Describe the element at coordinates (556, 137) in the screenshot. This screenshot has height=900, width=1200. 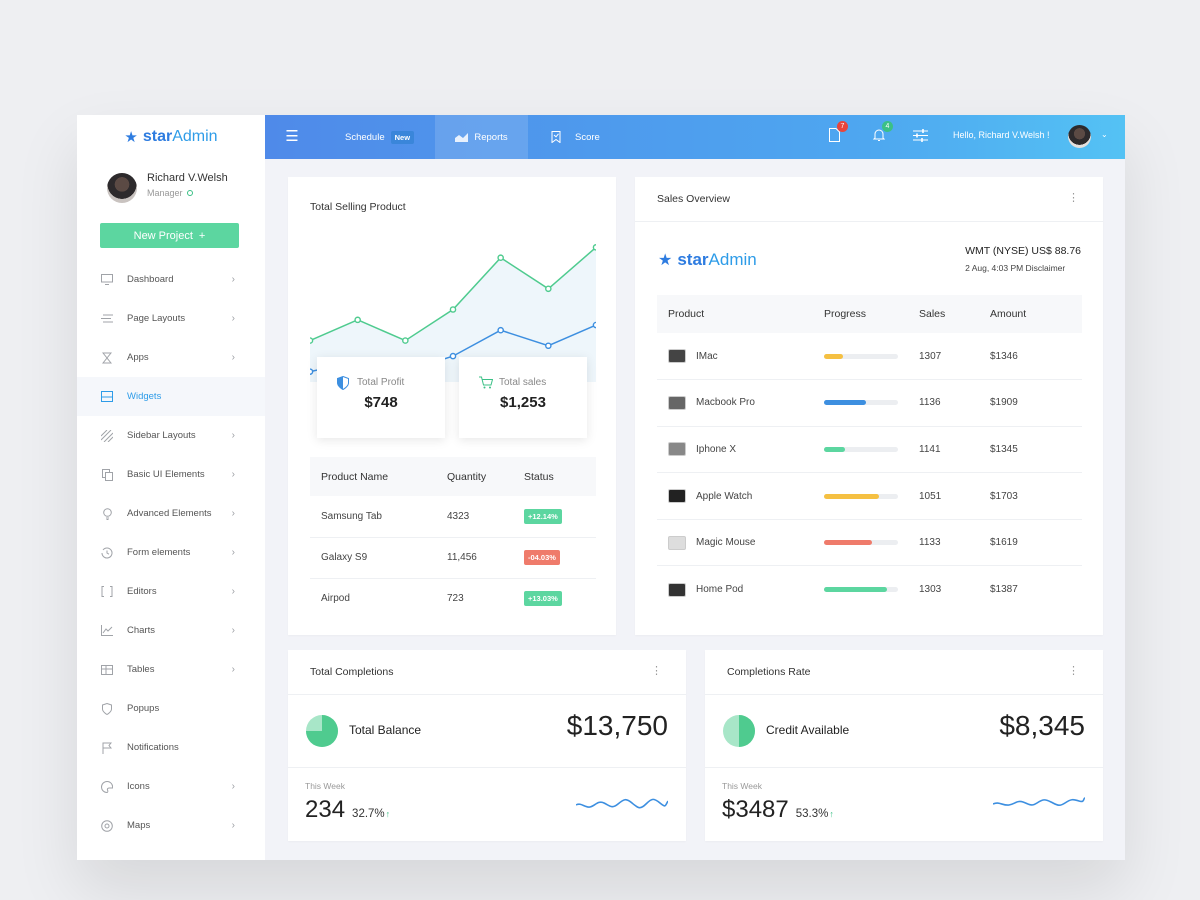
I see `bookmark-icon` at that location.